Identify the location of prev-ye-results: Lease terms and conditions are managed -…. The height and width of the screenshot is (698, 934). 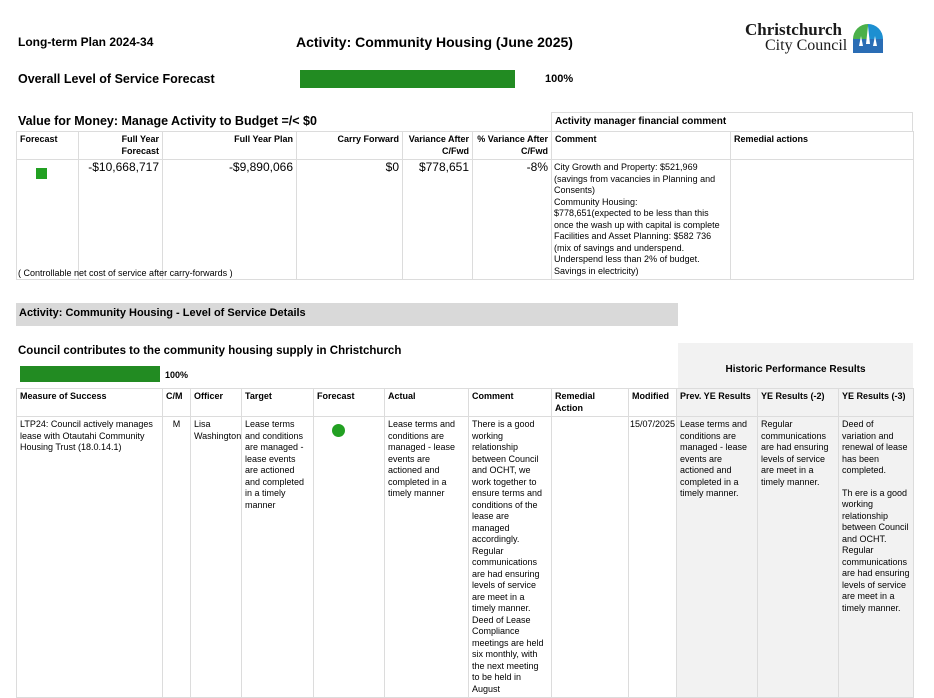
(717, 557).